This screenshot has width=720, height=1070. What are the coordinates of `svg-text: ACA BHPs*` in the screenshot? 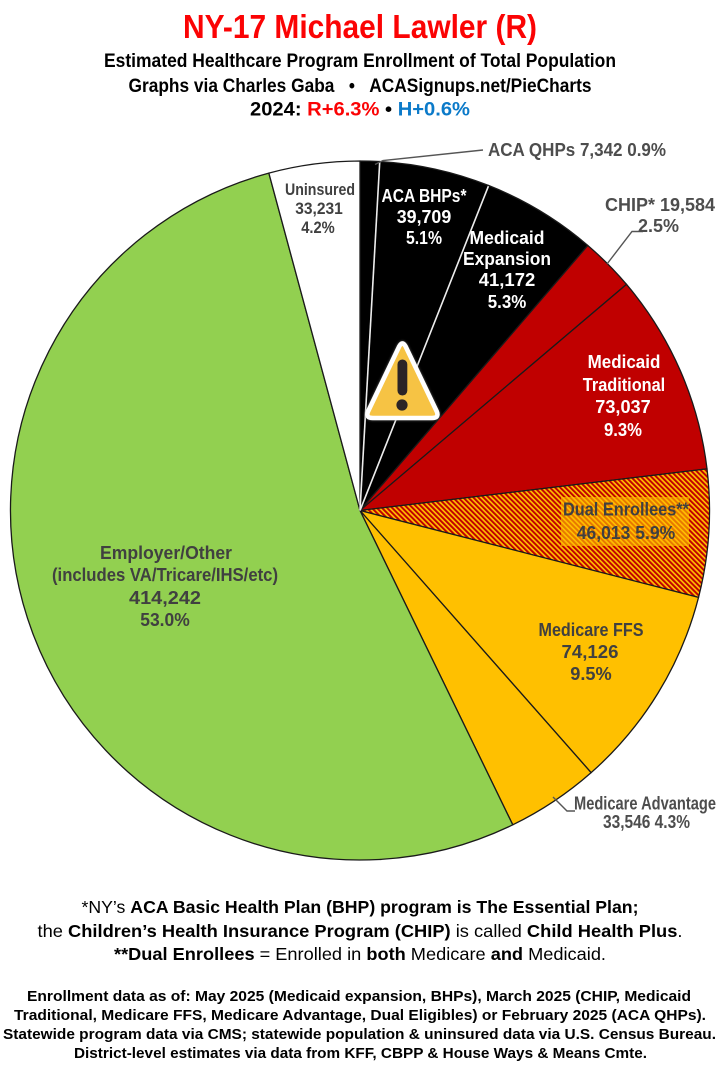 It's located at (424, 196).